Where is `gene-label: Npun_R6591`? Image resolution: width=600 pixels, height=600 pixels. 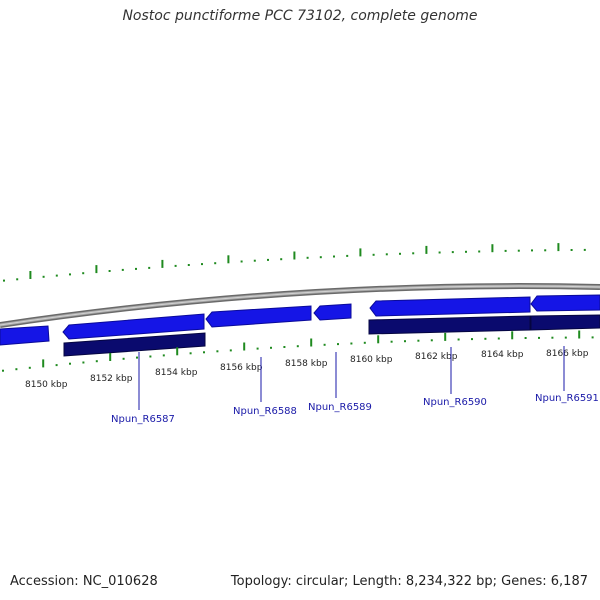 gene-label: Npun_R6591 is located at coordinates (567, 398).